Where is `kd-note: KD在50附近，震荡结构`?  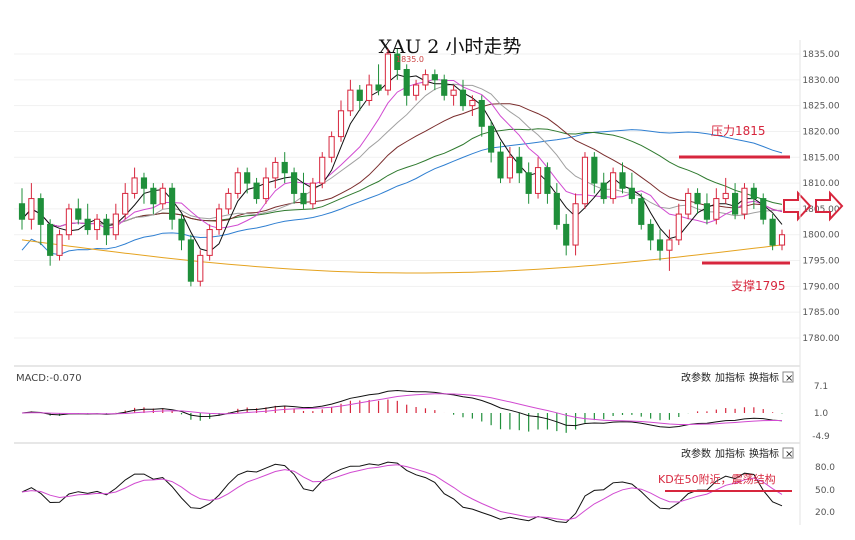
kd-note: KD在50附近，震荡结构 is located at coordinates (717, 479).